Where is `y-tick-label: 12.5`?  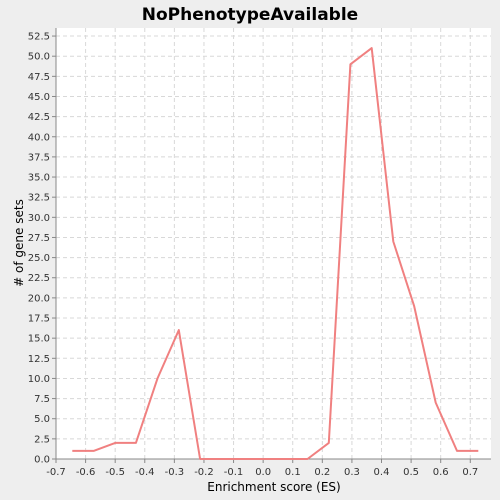 y-tick-label: 12.5 is located at coordinates (39, 359).